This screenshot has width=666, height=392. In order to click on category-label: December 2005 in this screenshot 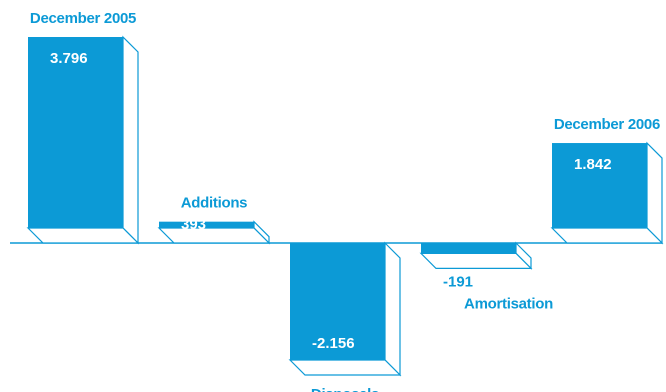, I will do `click(83, 18)`.